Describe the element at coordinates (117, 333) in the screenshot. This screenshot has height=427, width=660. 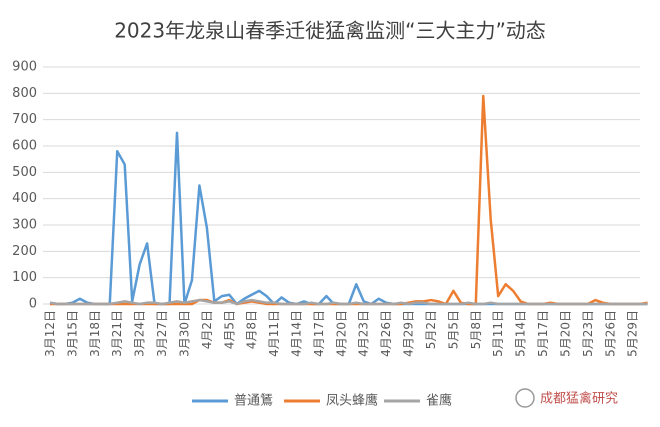
I see `x-tick-label: 3月21日` at that location.